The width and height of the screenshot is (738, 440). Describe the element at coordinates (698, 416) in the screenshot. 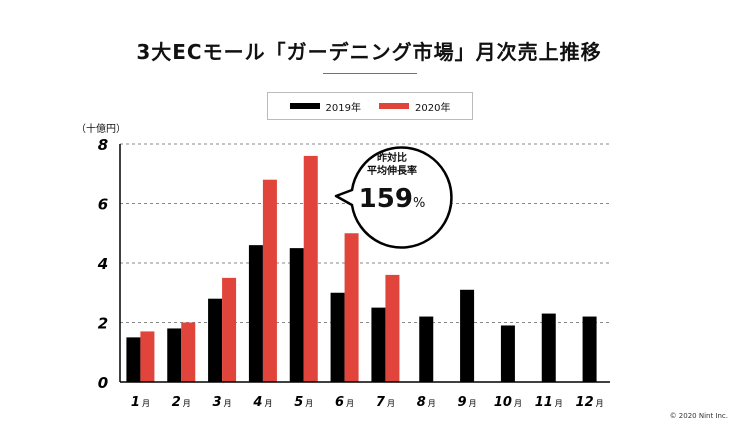

I see `copyright: © 2020 Nint Inc.` at that location.